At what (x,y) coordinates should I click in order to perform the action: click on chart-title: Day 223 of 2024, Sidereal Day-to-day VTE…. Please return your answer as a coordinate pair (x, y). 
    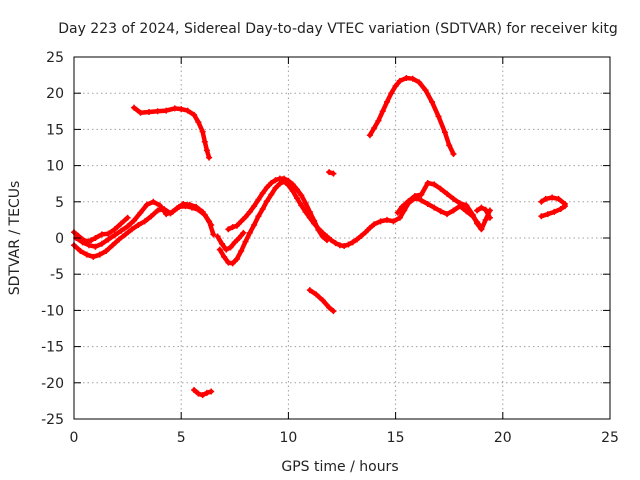
    Looking at the image, I should click on (338, 29).